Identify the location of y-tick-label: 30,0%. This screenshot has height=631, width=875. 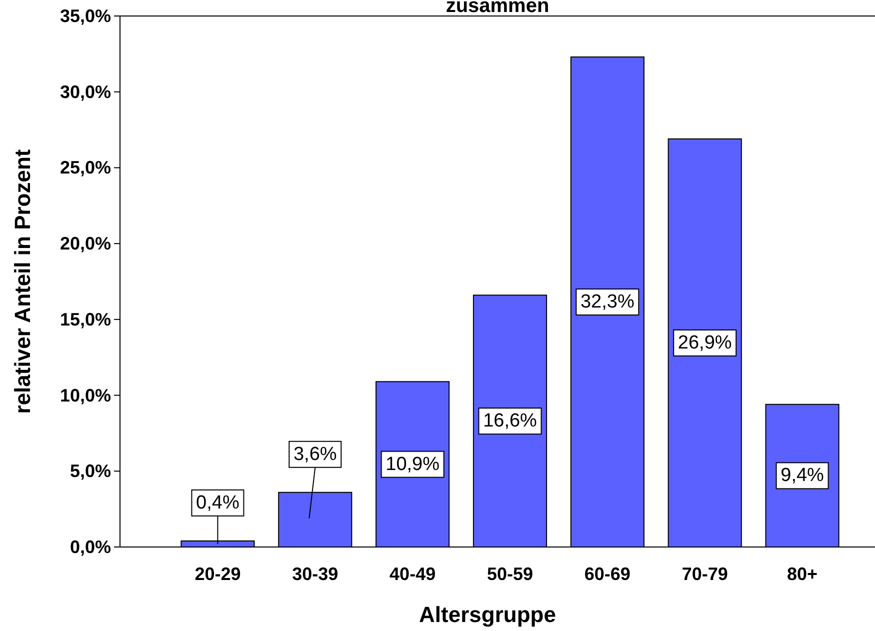
(85, 92).